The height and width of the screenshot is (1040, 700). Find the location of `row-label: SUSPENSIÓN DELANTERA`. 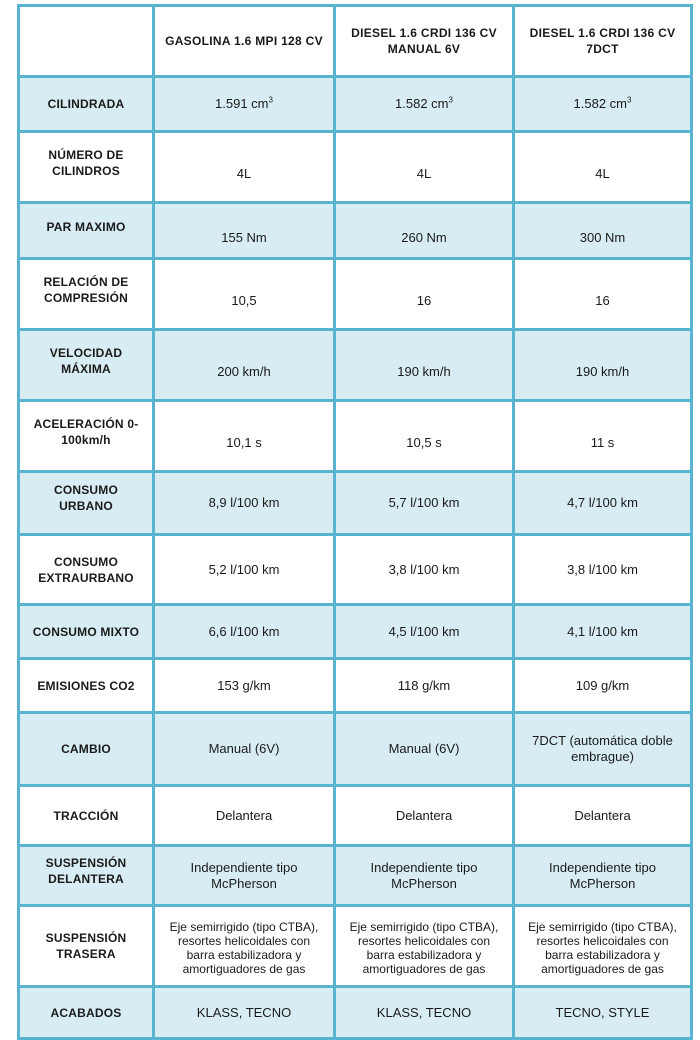

row-label: SUSPENSIÓN DELANTERA is located at coordinates (86, 875).